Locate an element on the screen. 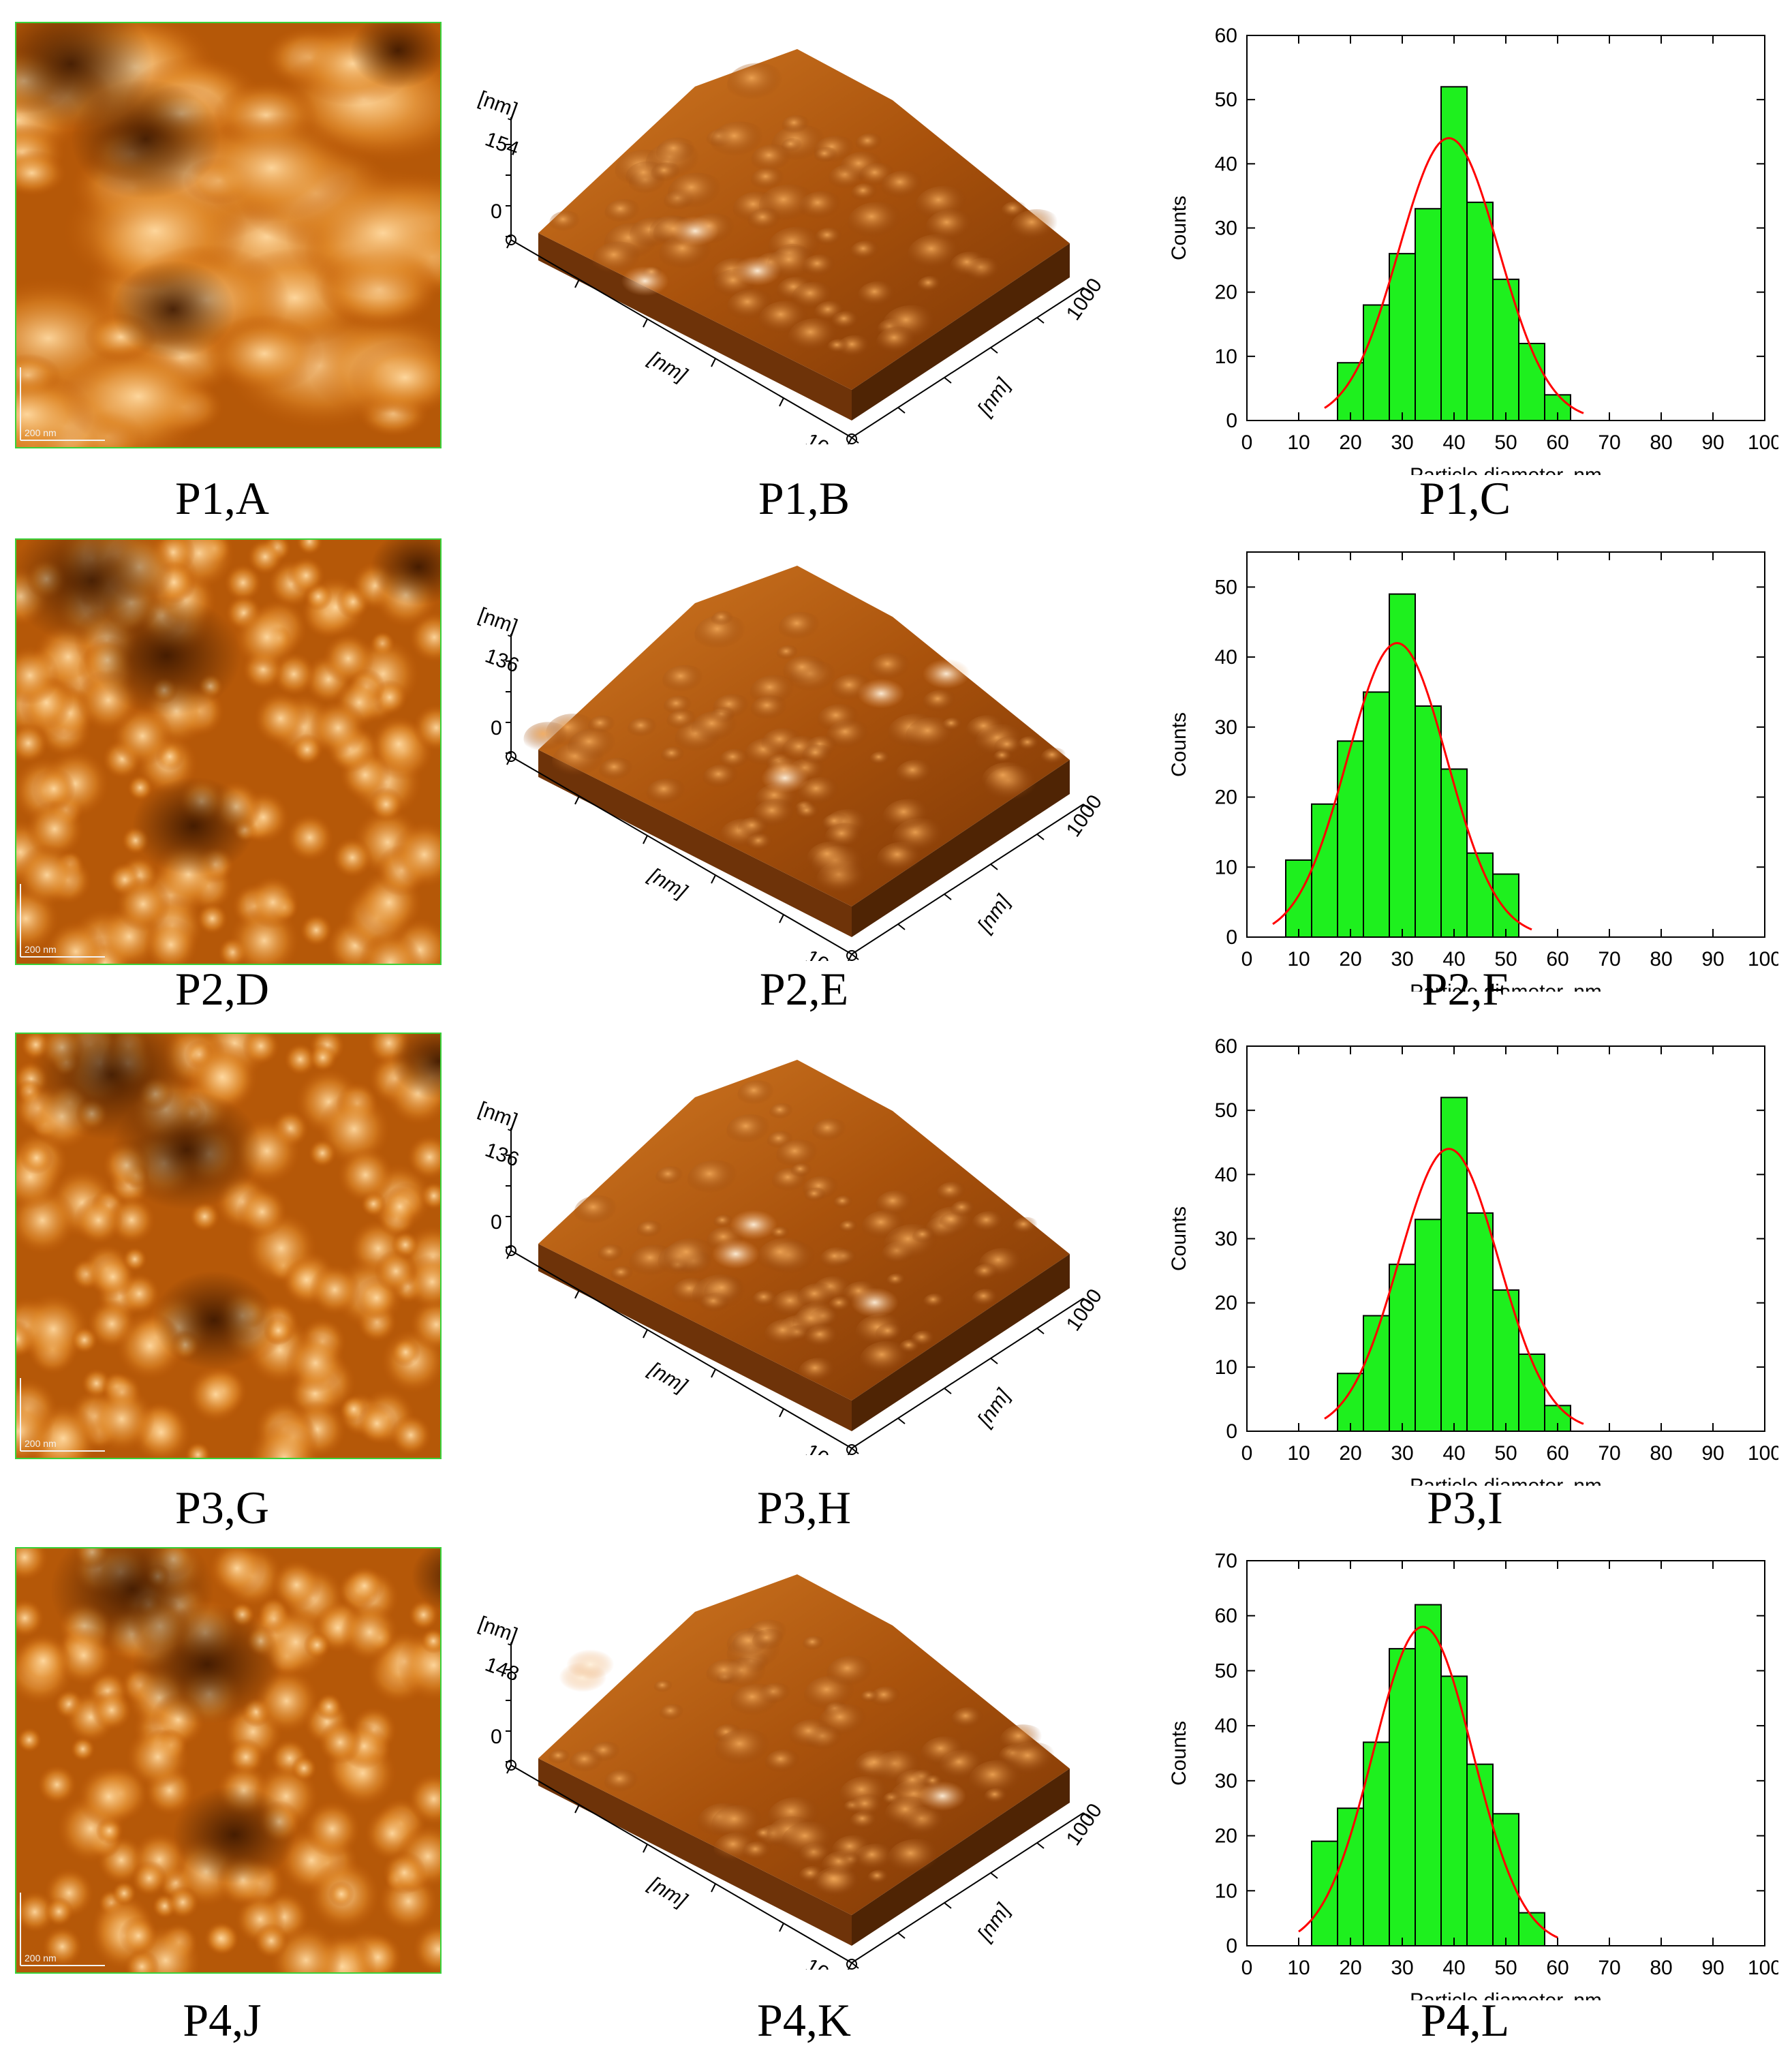 This screenshot has width=1792, height=2048. x-tick-label: 70 is located at coordinates (1609, 1453).